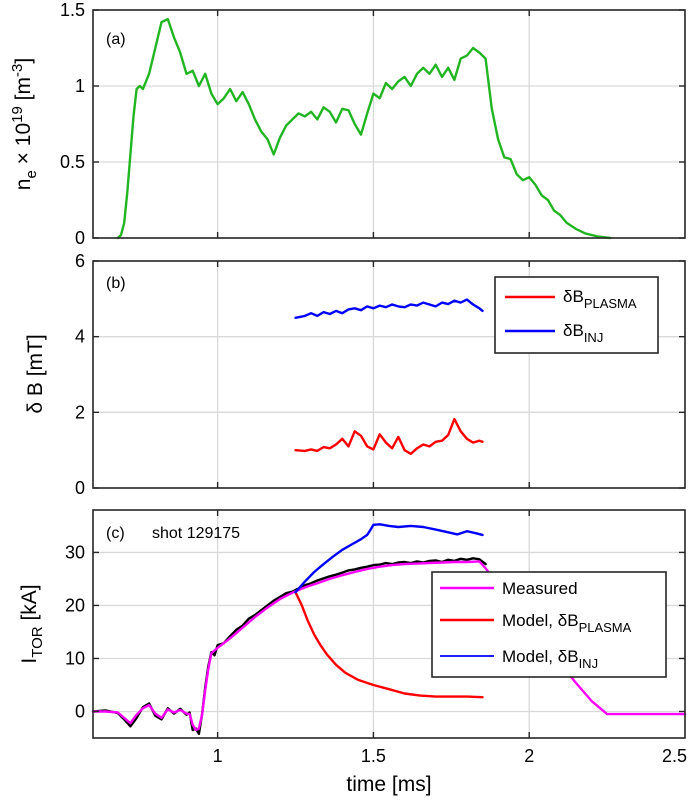 This screenshot has height=802, width=700. I want to click on legend-label-model-inj: Model, δBINJ, so click(550, 659).